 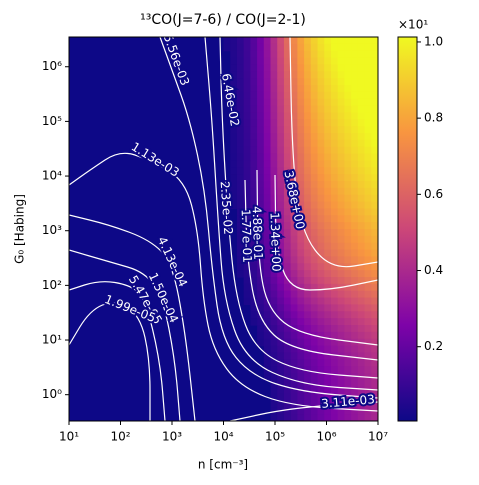 I want to click on contour-label: 4.88e-01, so click(x=258, y=233).